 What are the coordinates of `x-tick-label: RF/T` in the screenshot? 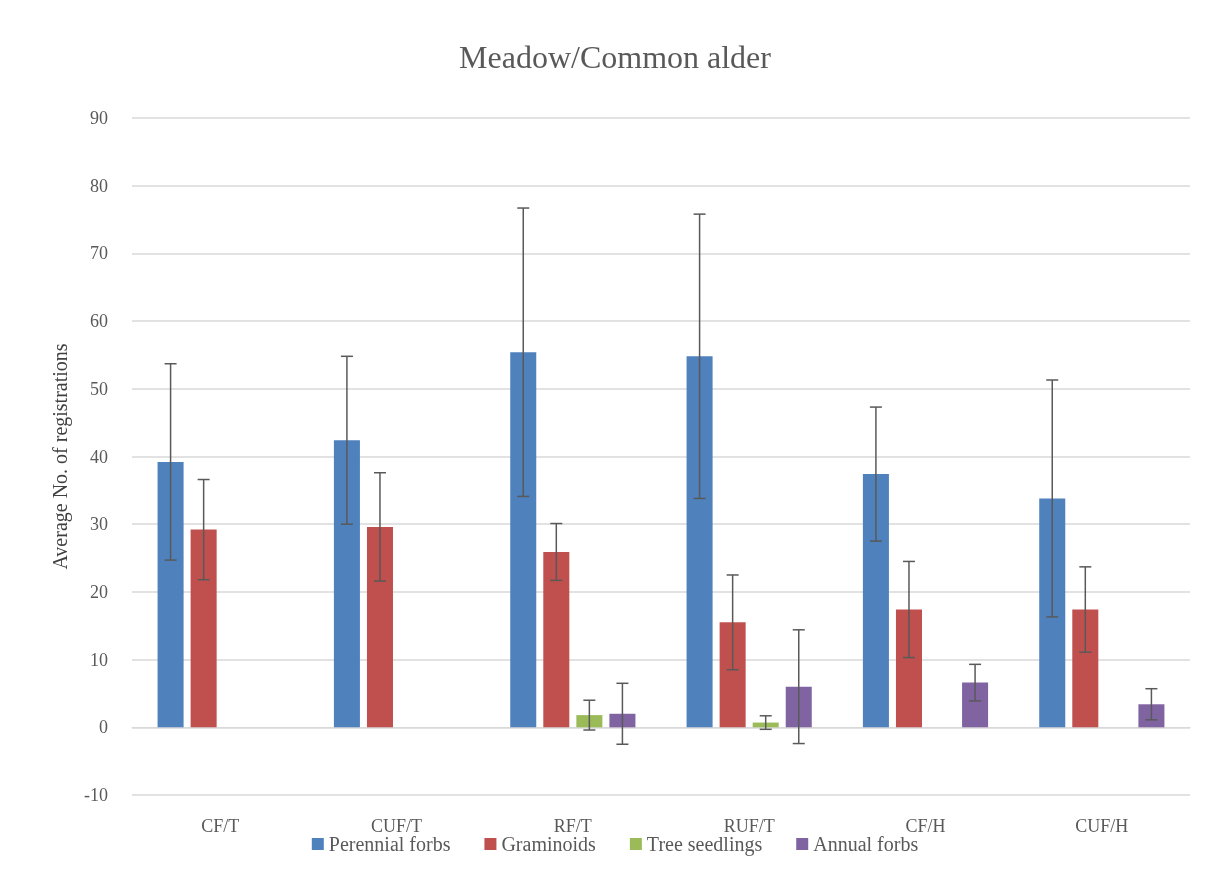 It's located at (572, 826).